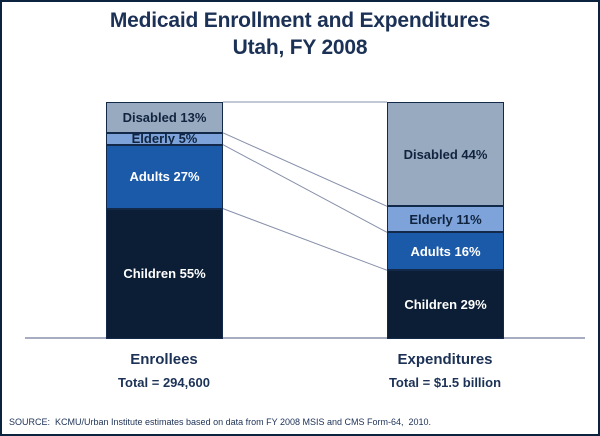 Image resolution: width=600 pixels, height=436 pixels. Describe the element at coordinates (300, 47) in the screenshot. I see `chart-subtitle: Utah, FY 2008` at that location.